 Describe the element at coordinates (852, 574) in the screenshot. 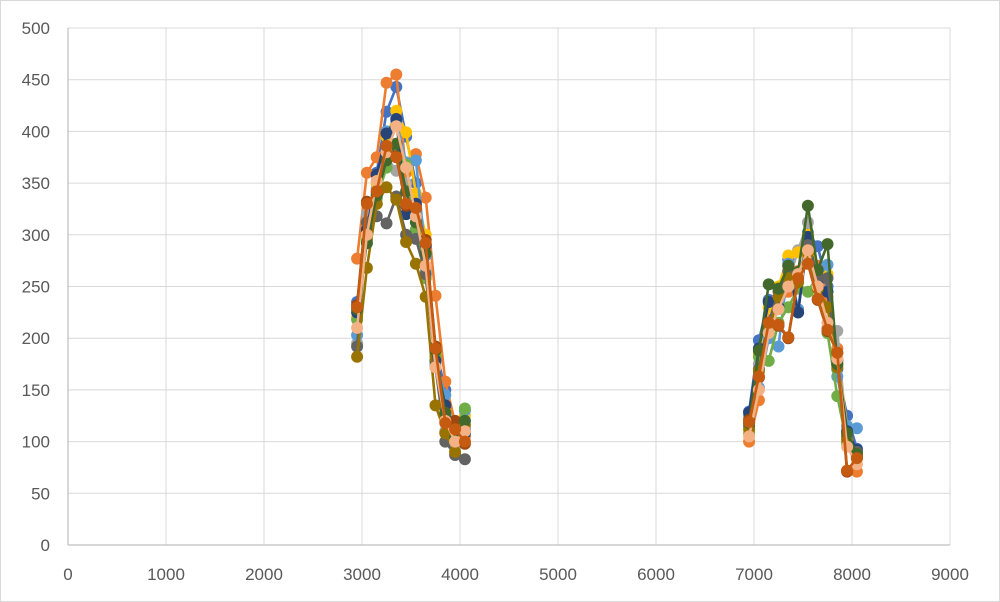

I see `x-tick-label: 8000` at that location.